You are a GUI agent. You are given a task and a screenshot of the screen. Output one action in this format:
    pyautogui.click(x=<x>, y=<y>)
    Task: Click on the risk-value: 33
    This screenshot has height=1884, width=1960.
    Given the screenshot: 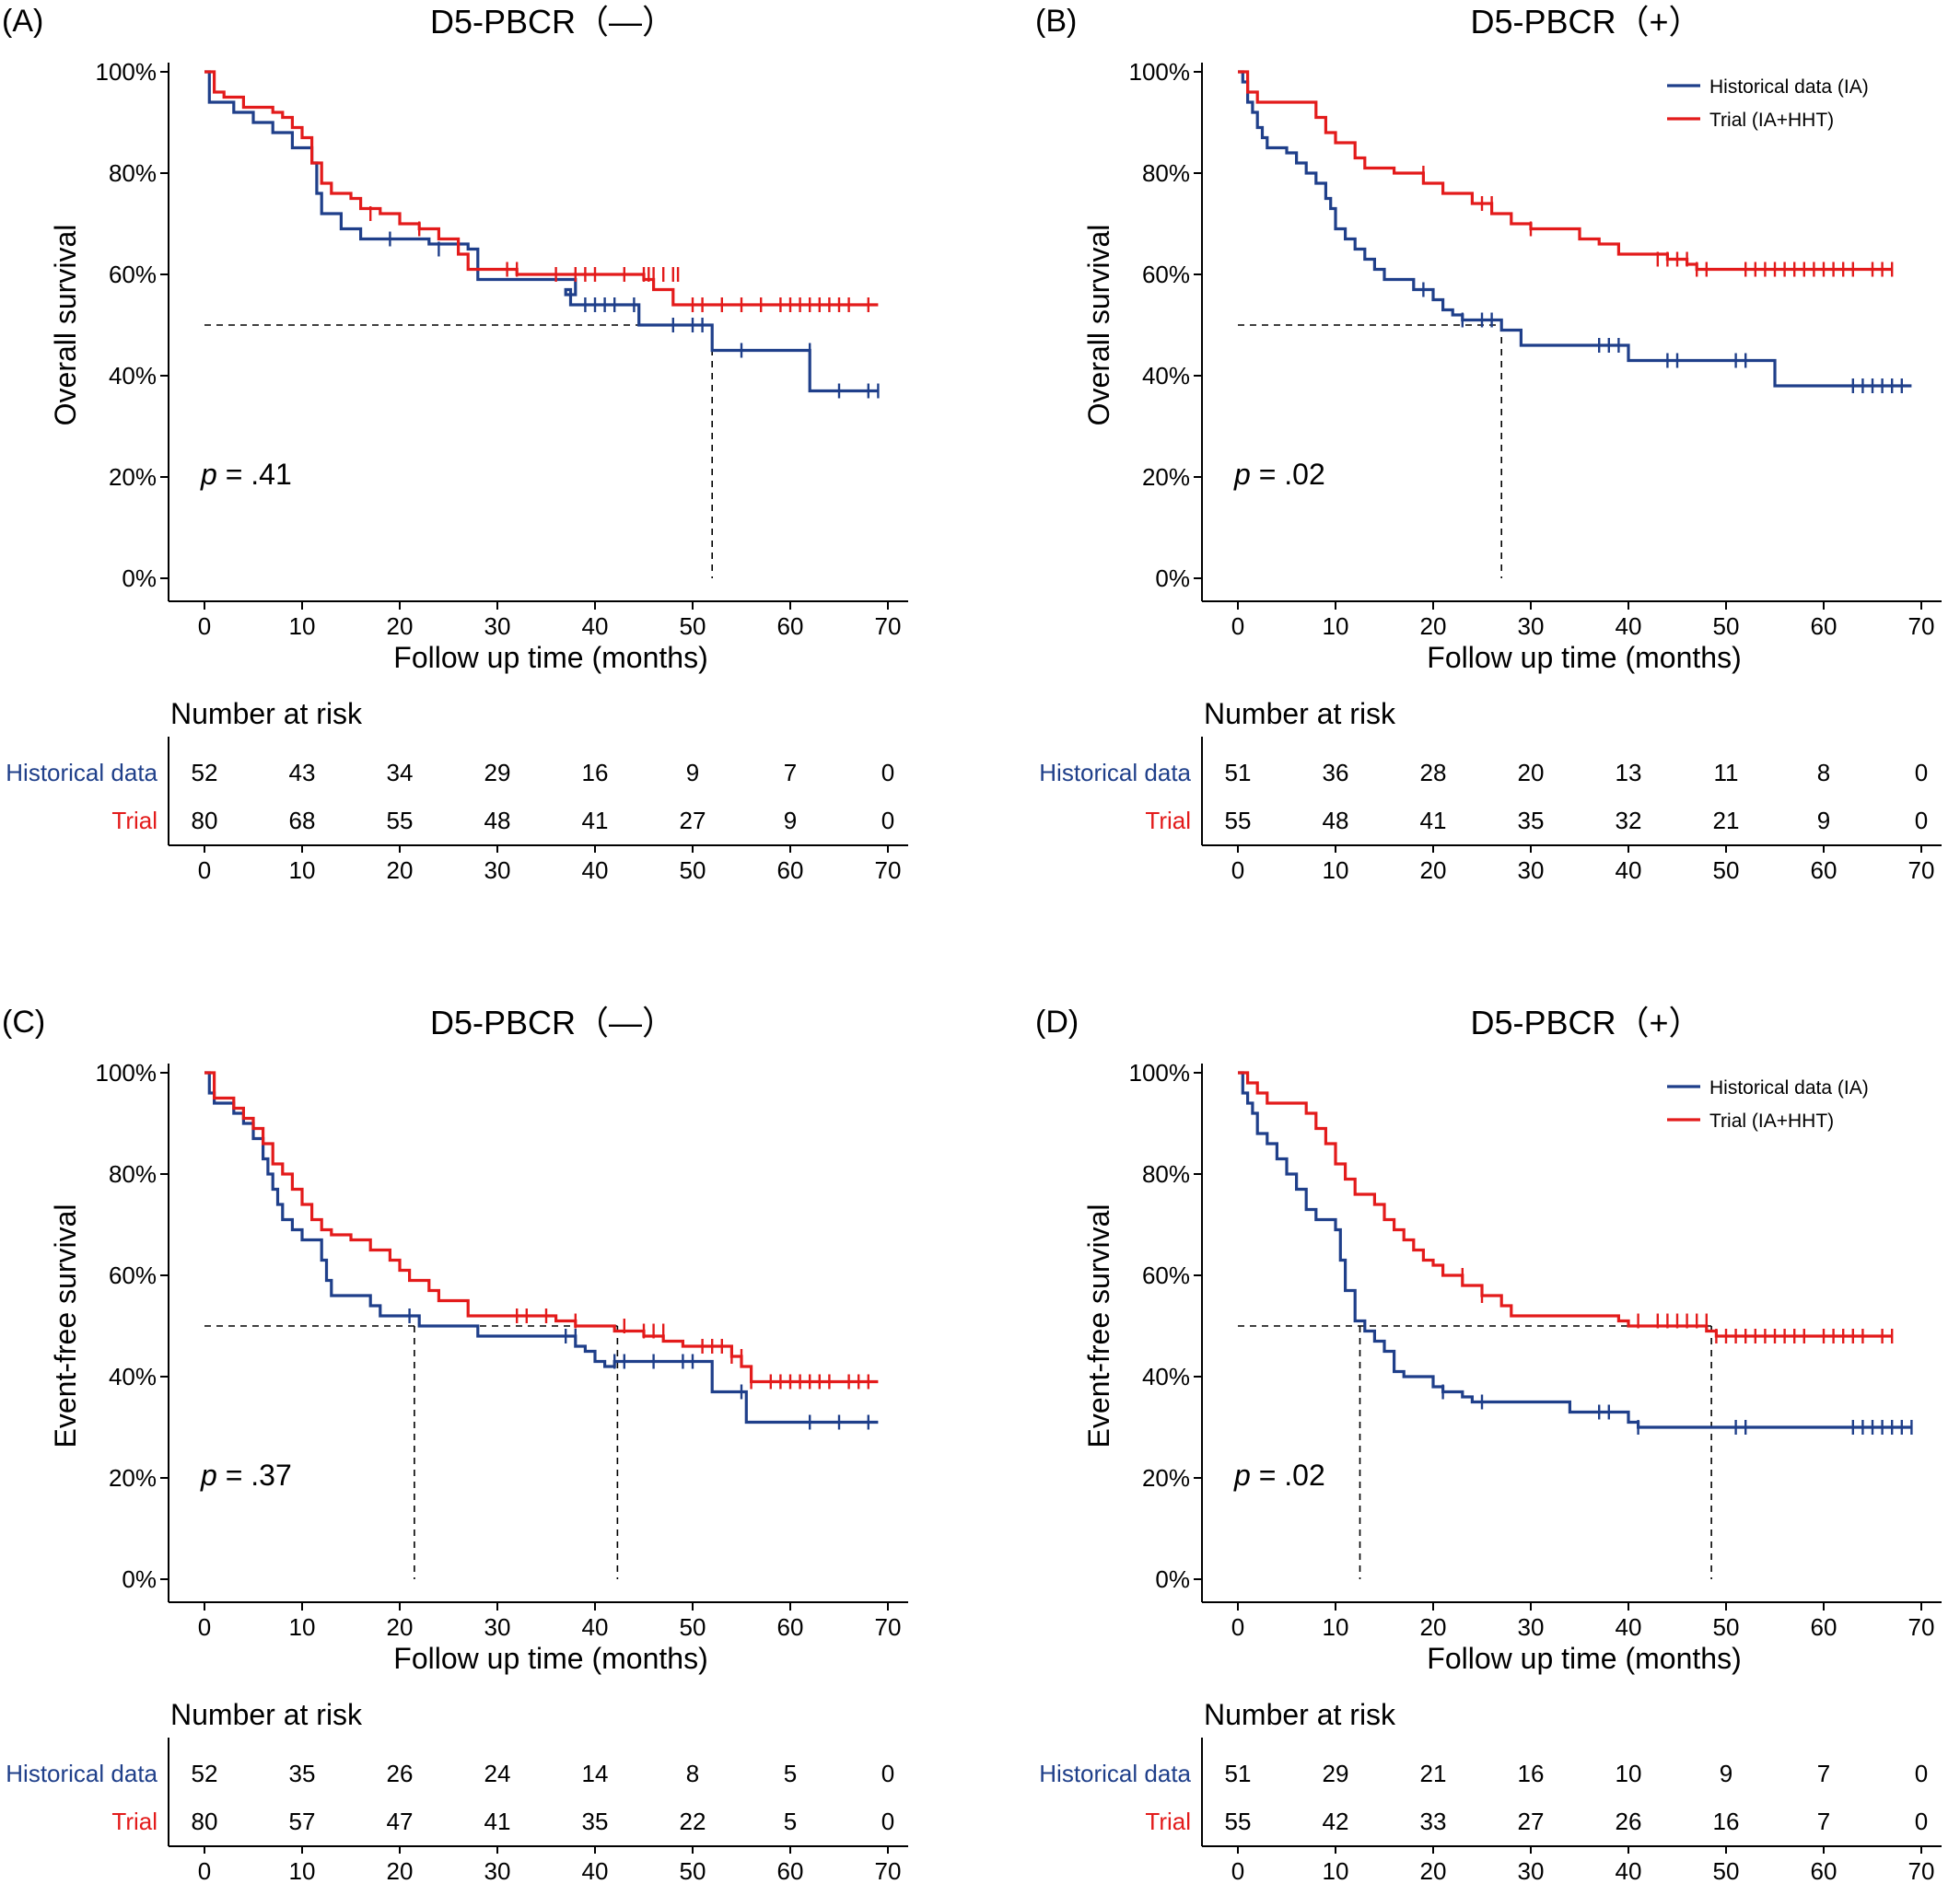 What is the action you would take?
    pyautogui.click(x=1433, y=1822)
    